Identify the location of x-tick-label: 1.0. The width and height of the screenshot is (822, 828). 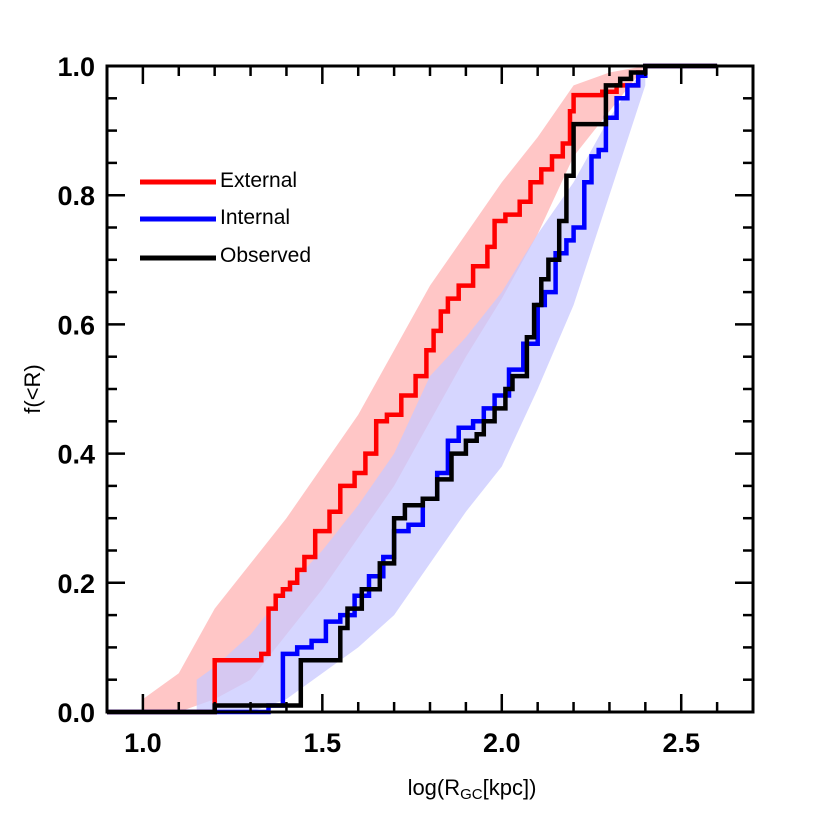
(143, 743).